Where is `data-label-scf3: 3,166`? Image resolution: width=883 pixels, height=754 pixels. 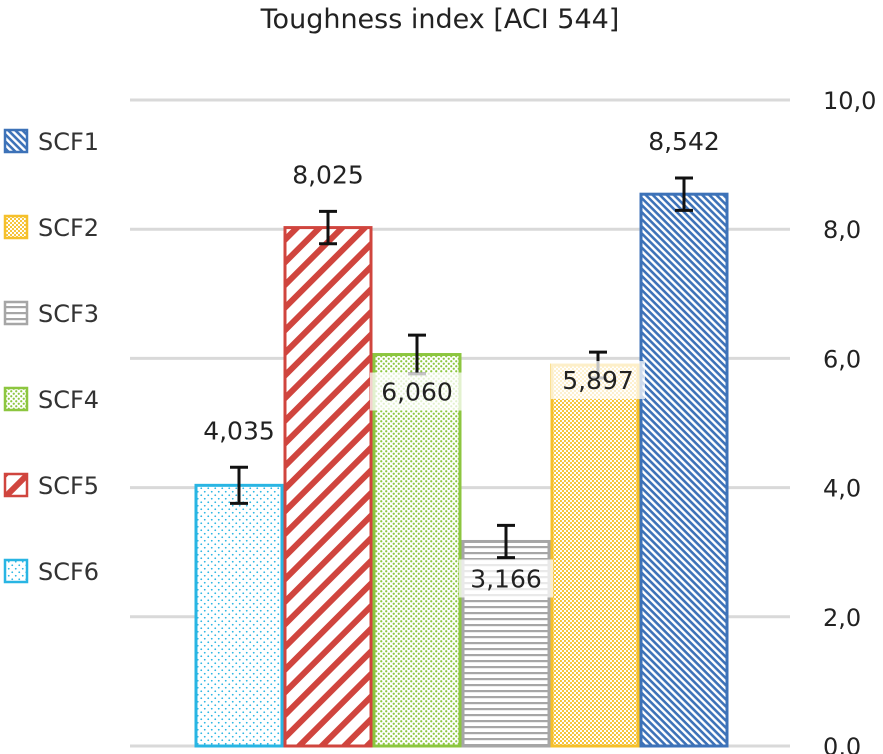
data-label-scf3: 3,166 is located at coordinates (506, 578).